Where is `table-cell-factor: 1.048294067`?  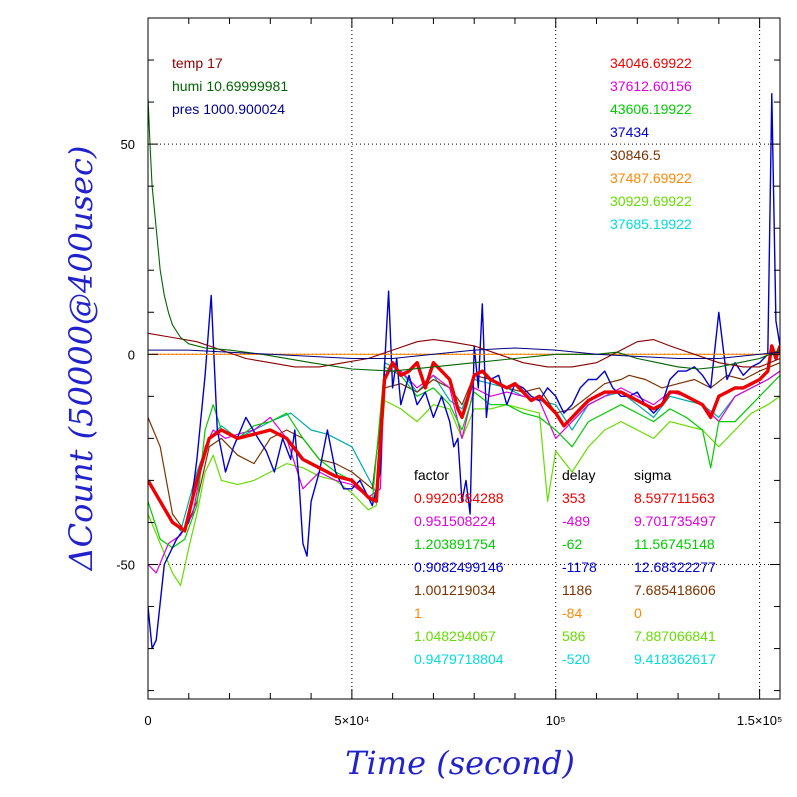
table-cell-factor: 1.048294067 is located at coordinates (455, 636).